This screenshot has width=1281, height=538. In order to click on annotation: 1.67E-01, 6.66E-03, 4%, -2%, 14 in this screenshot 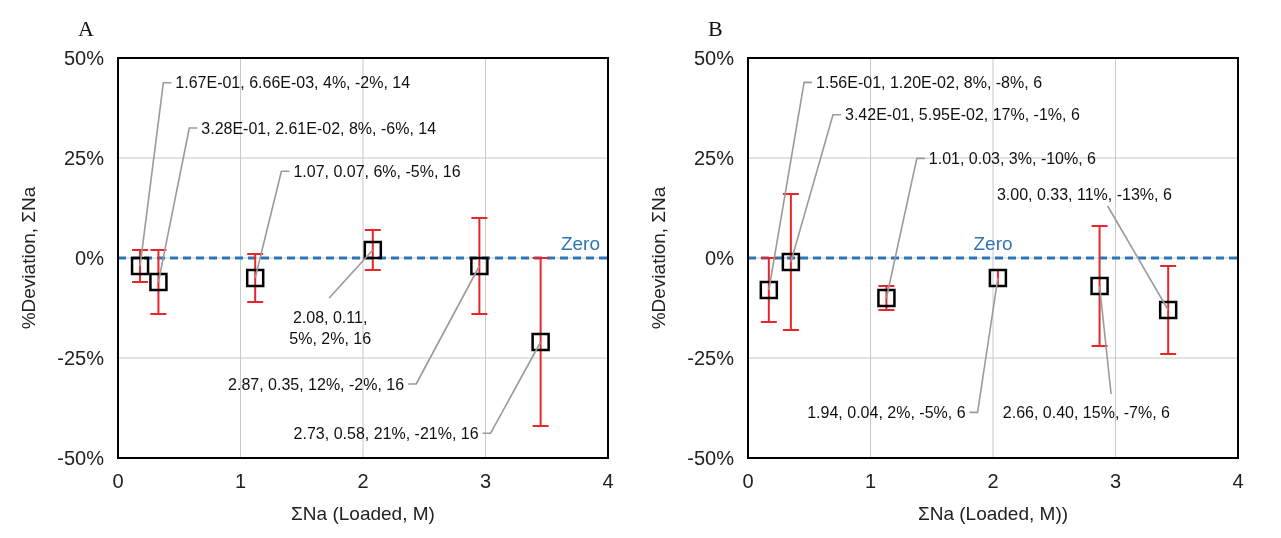, I will do `click(293, 83)`.